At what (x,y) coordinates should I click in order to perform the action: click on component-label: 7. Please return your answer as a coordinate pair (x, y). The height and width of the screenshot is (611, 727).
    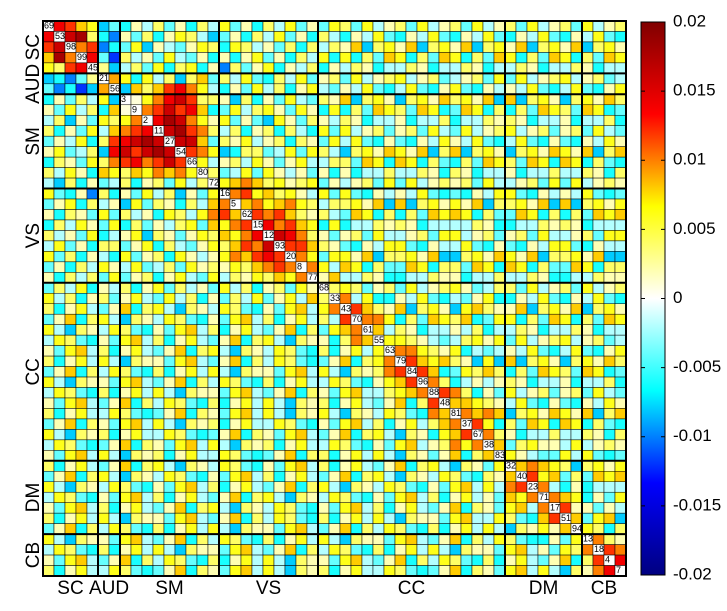
    Looking at the image, I should click on (618, 570).